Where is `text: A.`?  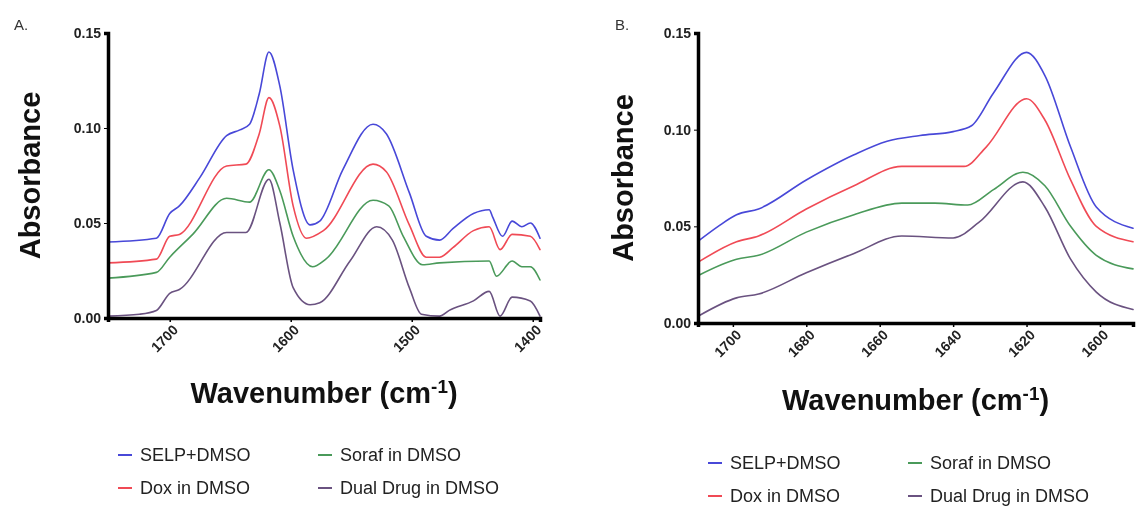
text: A. is located at coordinates (21, 24).